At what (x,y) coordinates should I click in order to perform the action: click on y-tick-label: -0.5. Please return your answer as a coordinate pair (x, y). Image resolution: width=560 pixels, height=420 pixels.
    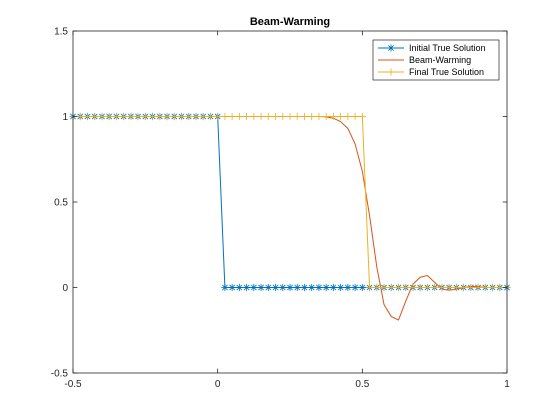
    Looking at the image, I should click on (60, 374).